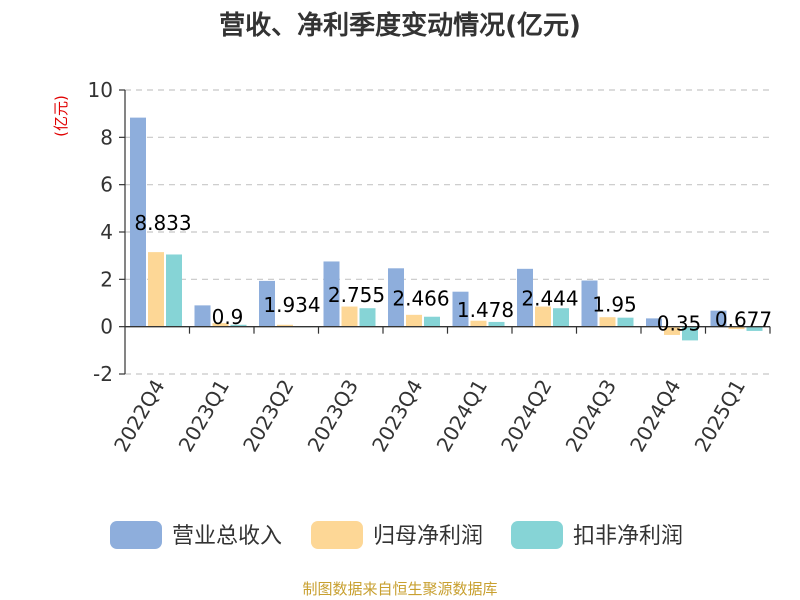 The height and width of the screenshot is (600, 800). I want to click on y-tick-label: 10, so click(100, 90).